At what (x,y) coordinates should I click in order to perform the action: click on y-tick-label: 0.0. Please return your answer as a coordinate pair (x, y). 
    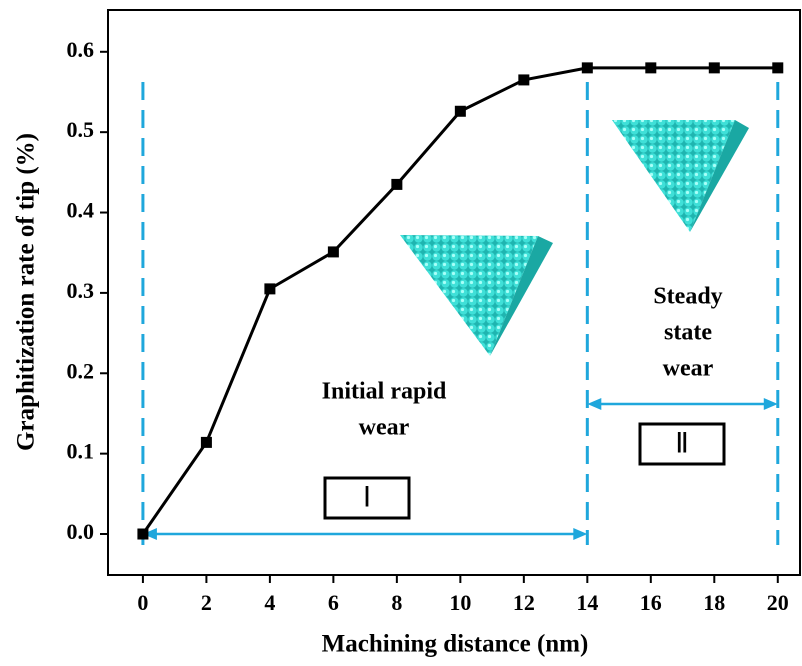
    Looking at the image, I should click on (81, 531).